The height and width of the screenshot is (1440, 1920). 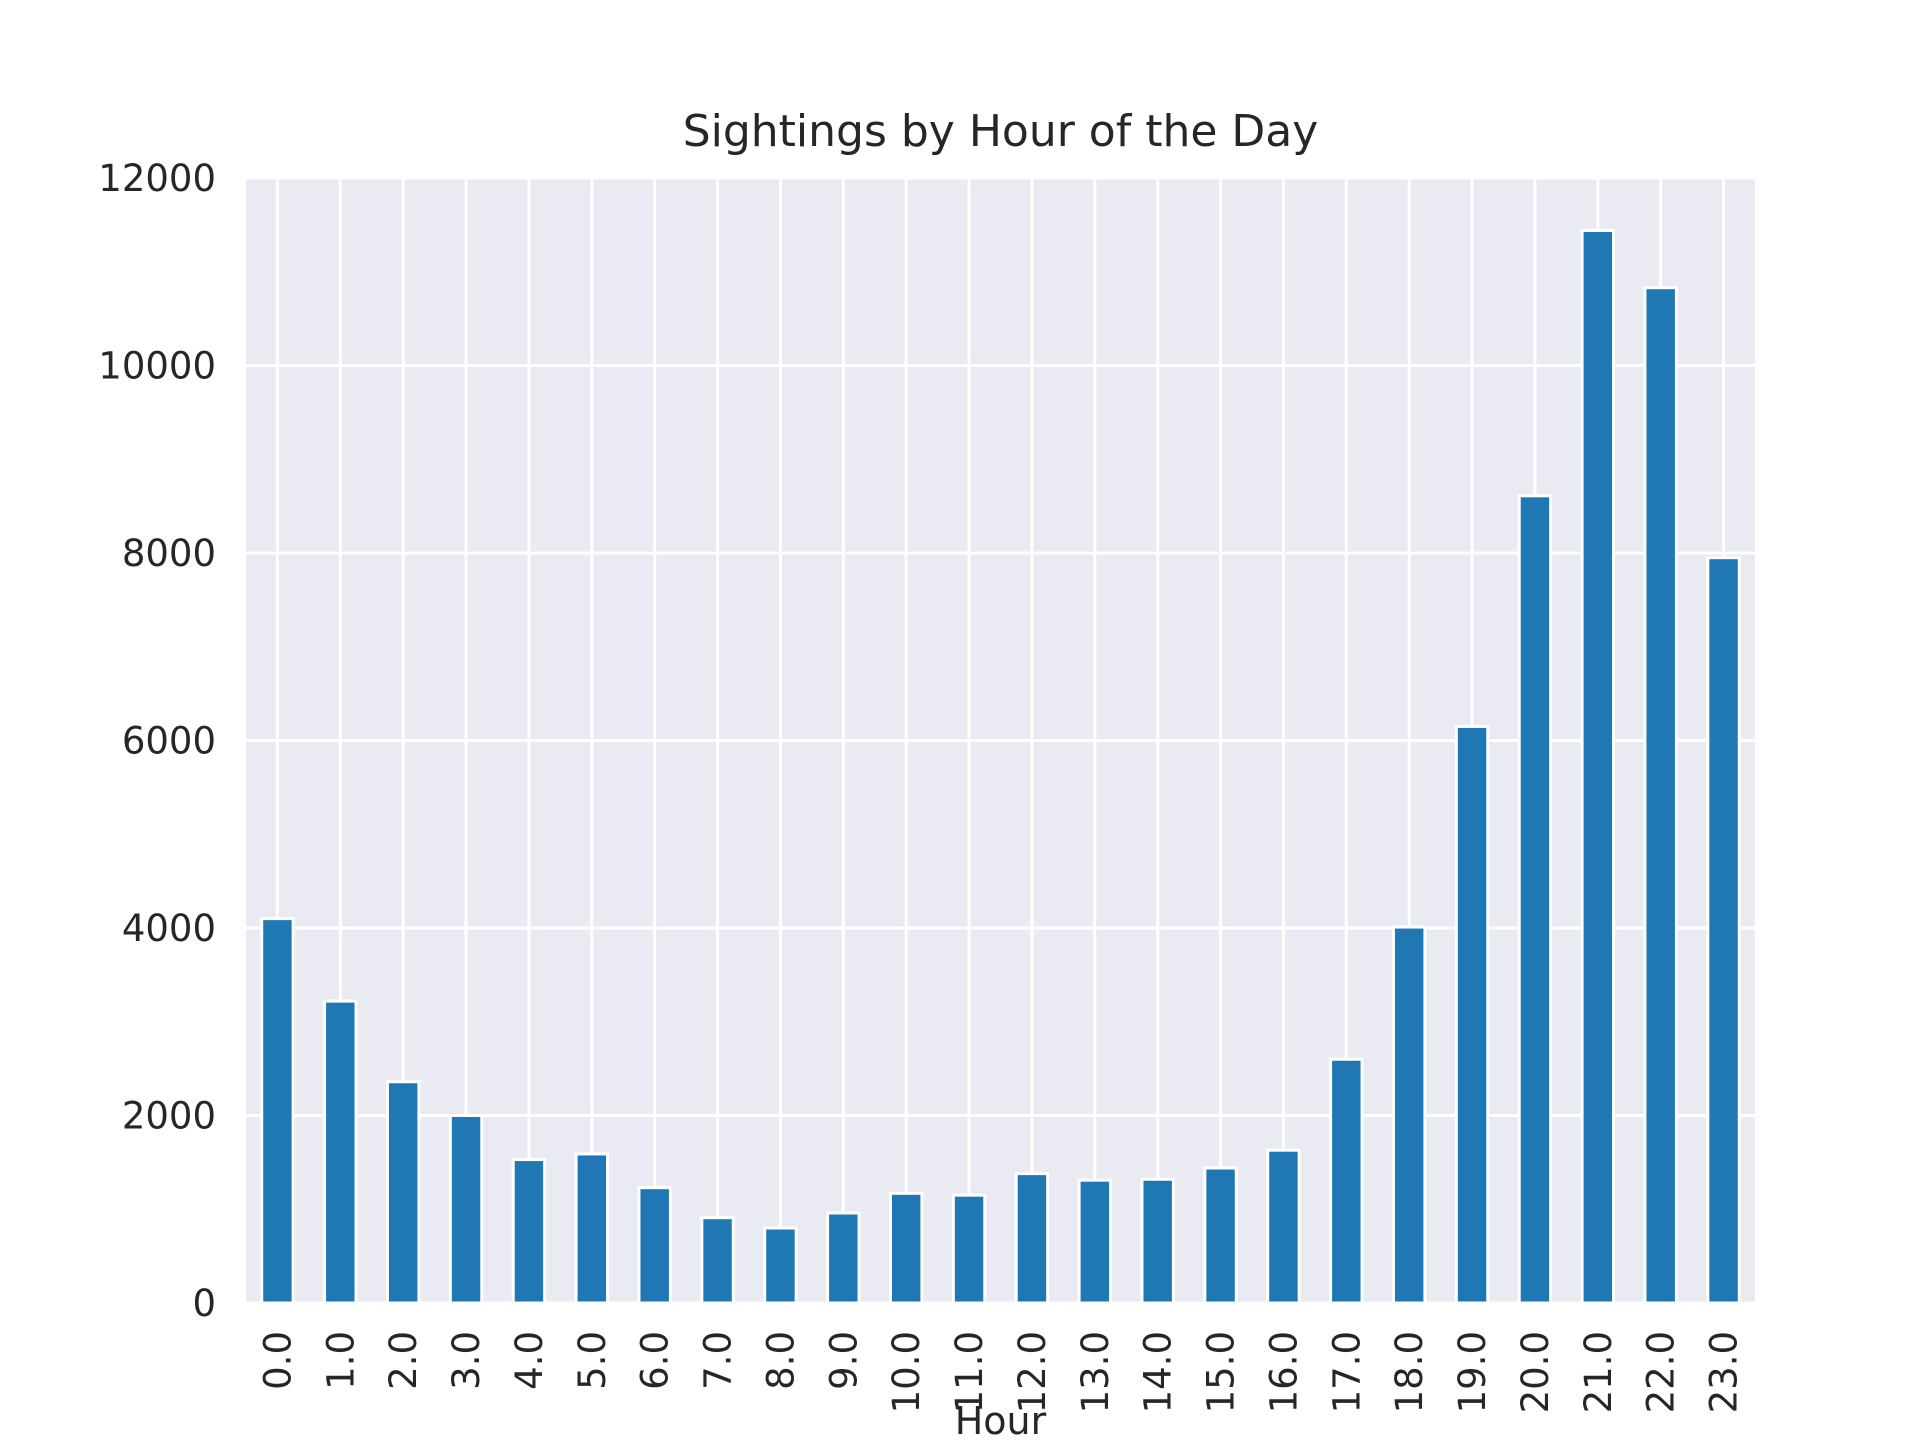 I want to click on x-tick-label: 13.0, so click(x=1095, y=1372).